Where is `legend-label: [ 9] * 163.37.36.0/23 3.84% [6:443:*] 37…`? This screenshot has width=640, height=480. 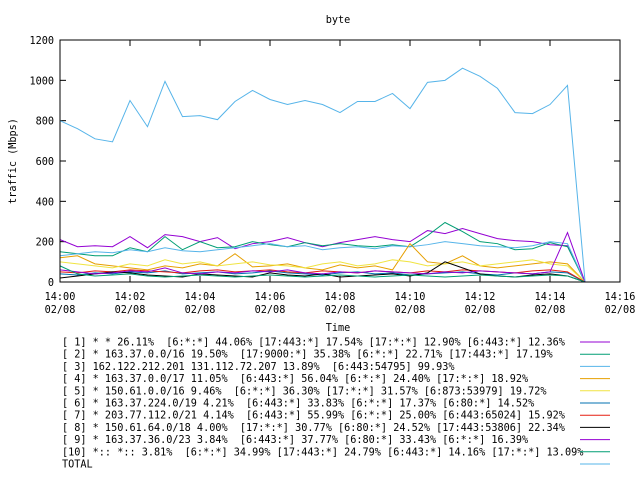
legend-label: [ 9] * 163.37.36.0/23 3.84% [6:443:*] 37… is located at coordinates (295, 440).